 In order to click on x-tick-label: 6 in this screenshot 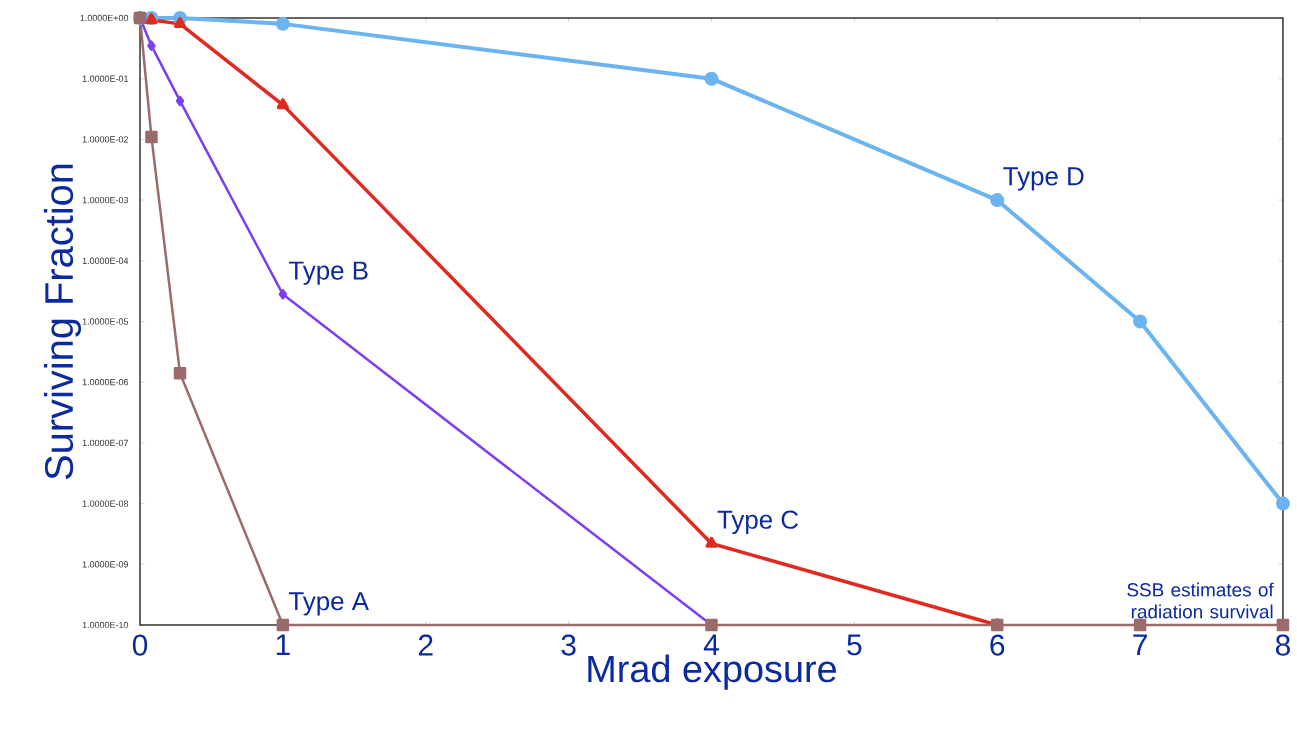, I will do `click(997, 645)`.